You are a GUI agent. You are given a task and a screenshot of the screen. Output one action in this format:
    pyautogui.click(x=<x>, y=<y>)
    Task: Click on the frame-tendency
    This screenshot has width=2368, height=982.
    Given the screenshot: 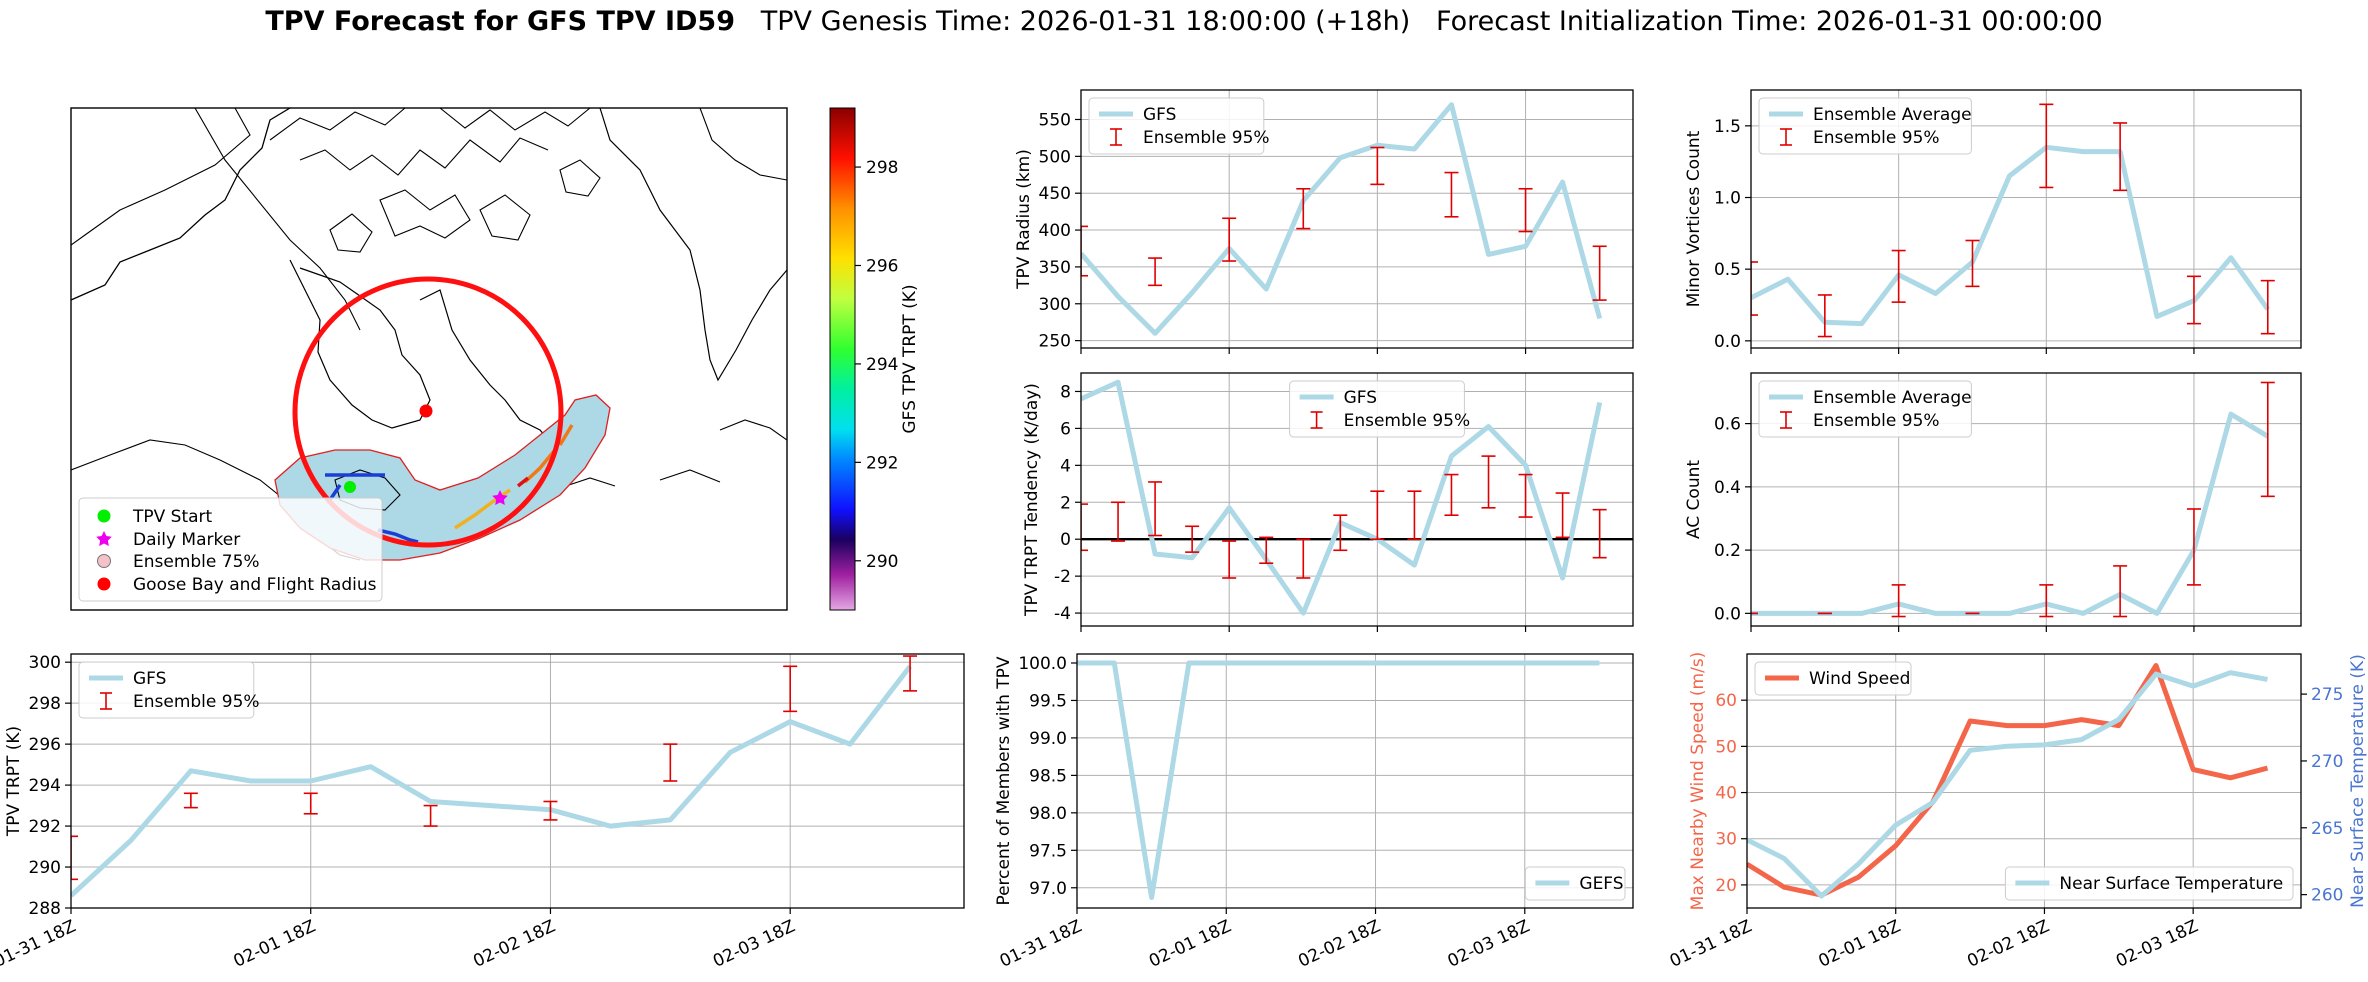 What is the action you would take?
    pyautogui.click(x=1357, y=499)
    